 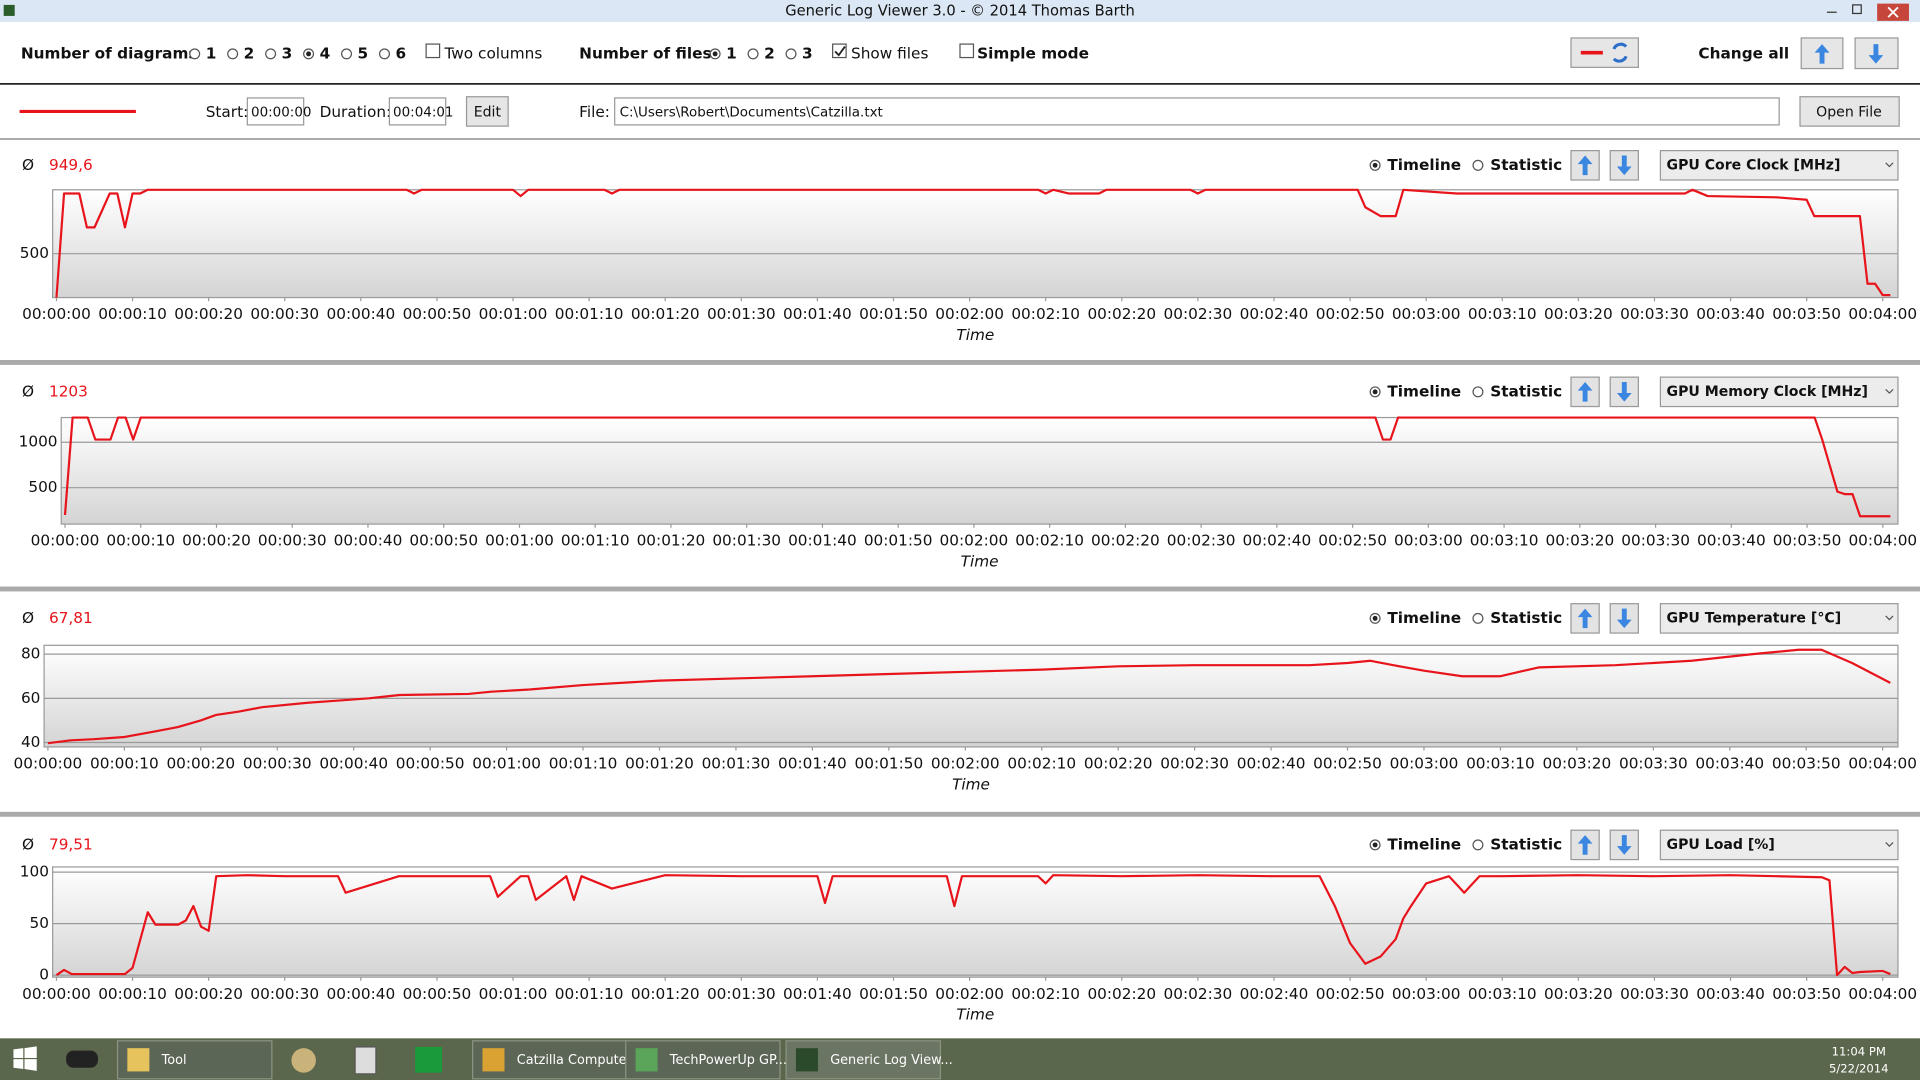 I want to click on app-icon, so click(x=9, y=10).